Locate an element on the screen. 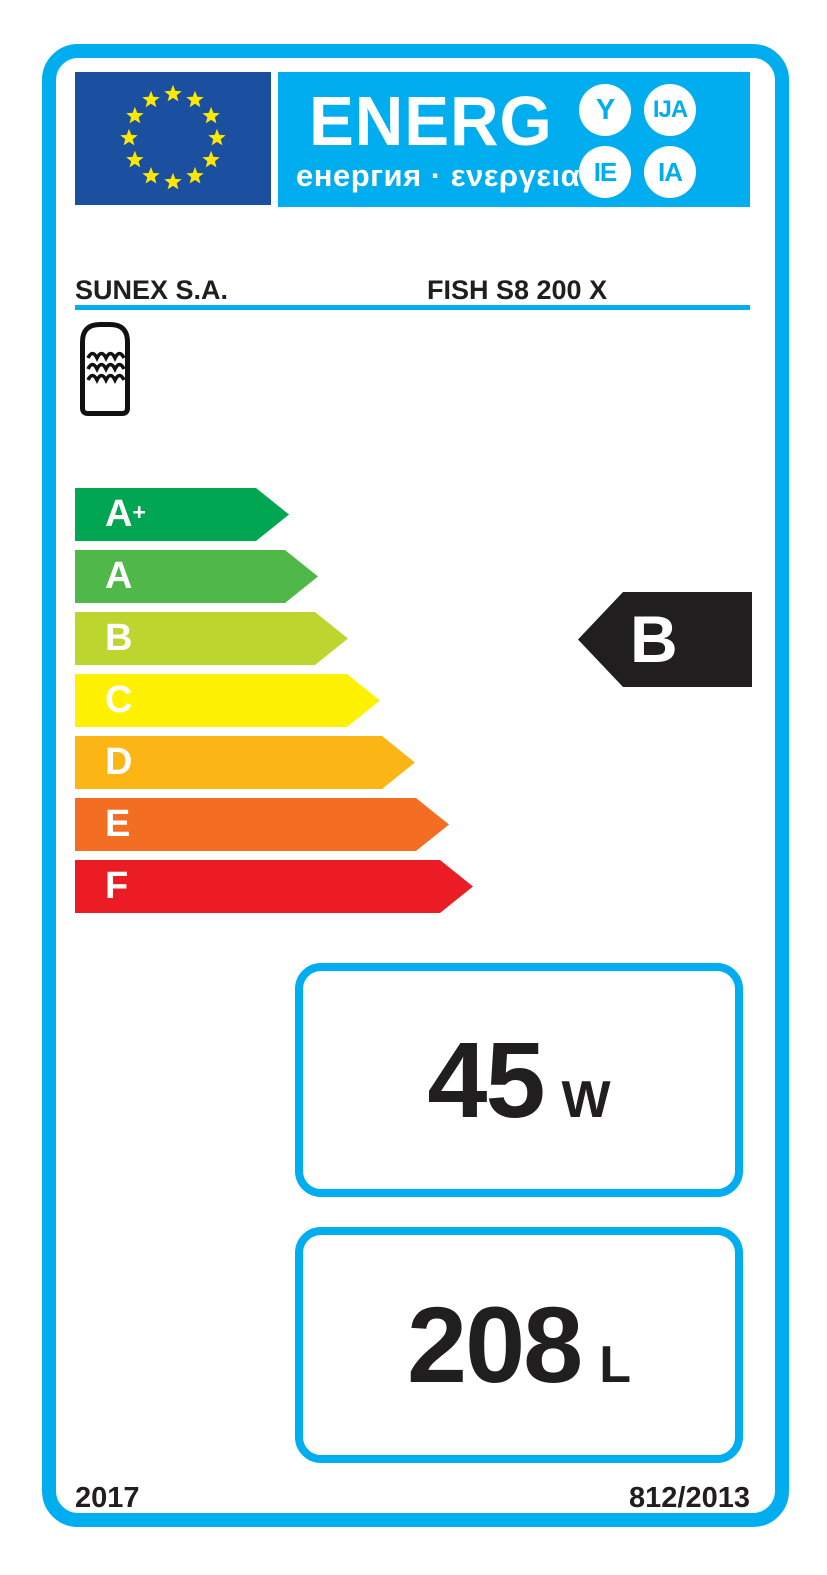  rating-letter: D is located at coordinates (119, 762).